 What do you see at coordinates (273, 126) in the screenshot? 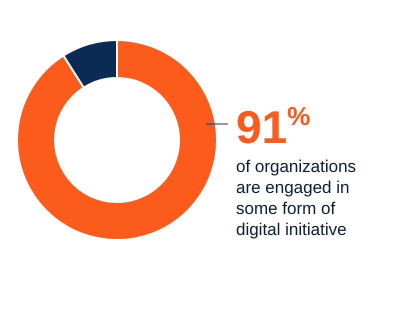
I see `data-label: 91$^{%}$` at bounding box center [273, 126].